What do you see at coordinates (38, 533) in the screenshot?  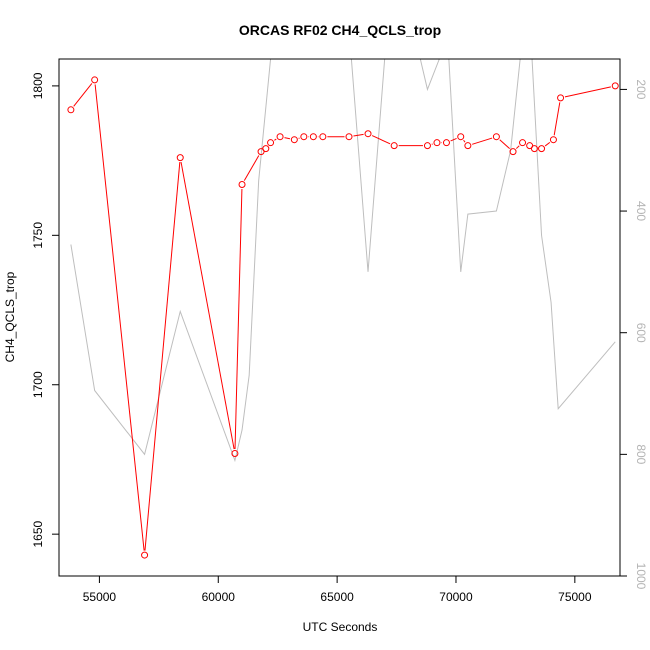 I see `y-tick-label: 1650` at bounding box center [38, 533].